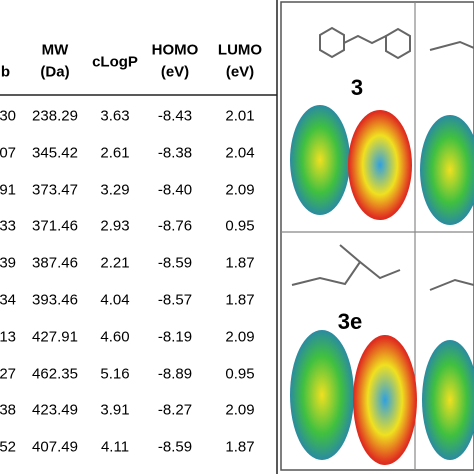 The image size is (474, 474). I want to click on table-cell: 238.29, so click(55, 116).